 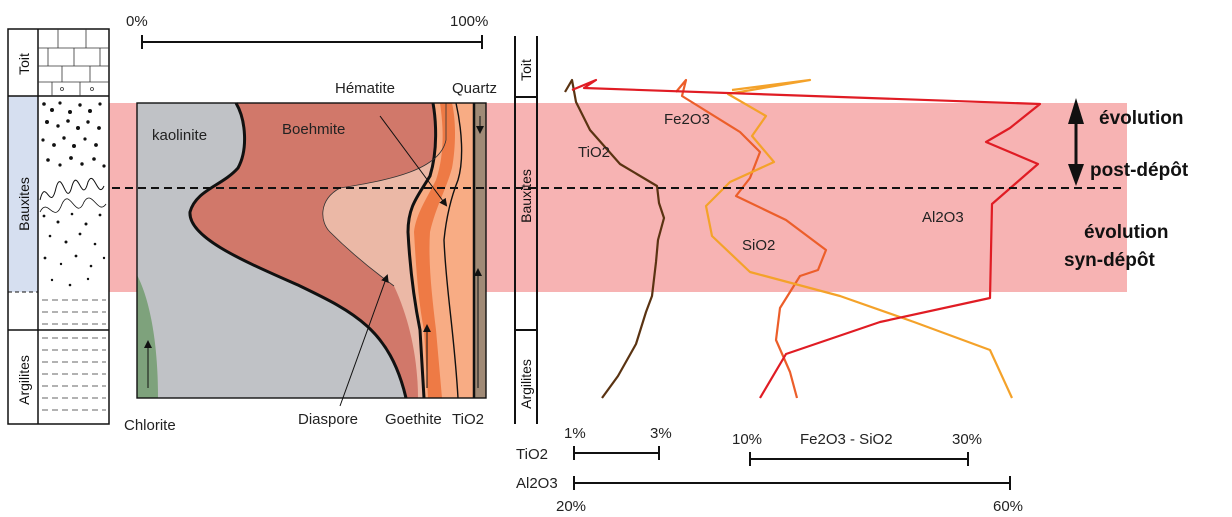 What do you see at coordinates (468, 419) in the screenshot?
I see `tio2-mineral-label: TiO2` at bounding box center [468, 419].